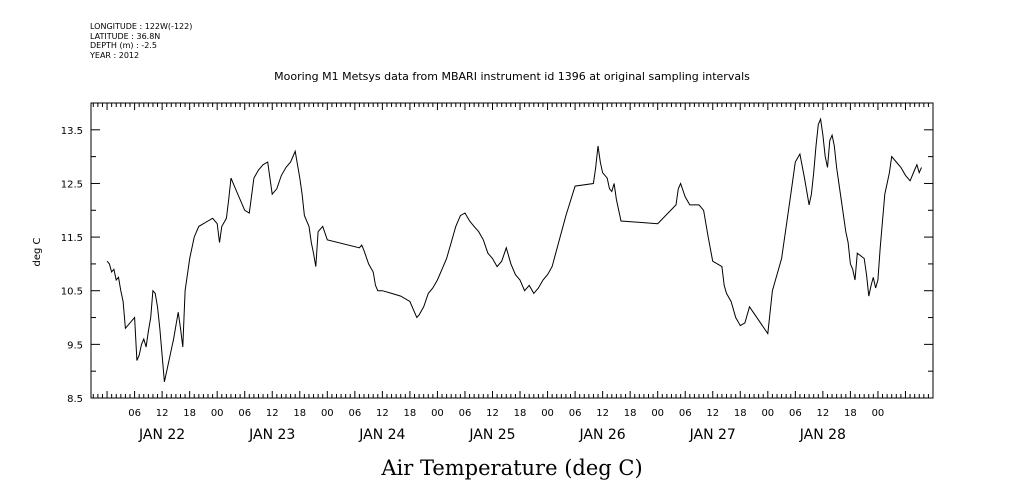 Image resolution: width=1009 pixels, height=504 pixels. I want to click on x-day-label: JAN 26, so click(602, 435).